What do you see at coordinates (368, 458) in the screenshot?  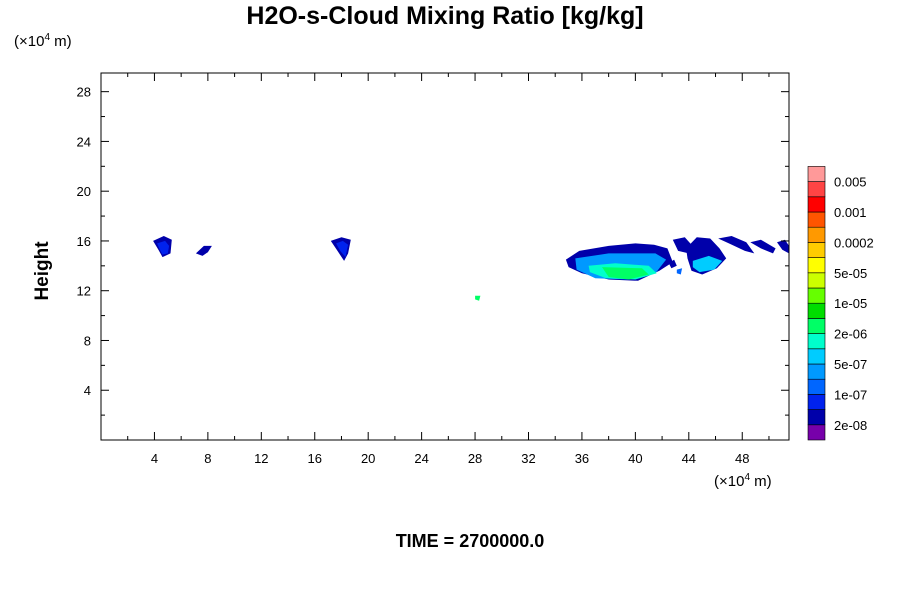 I see `x-tick-label: 20` at bounding box center [368, 458].